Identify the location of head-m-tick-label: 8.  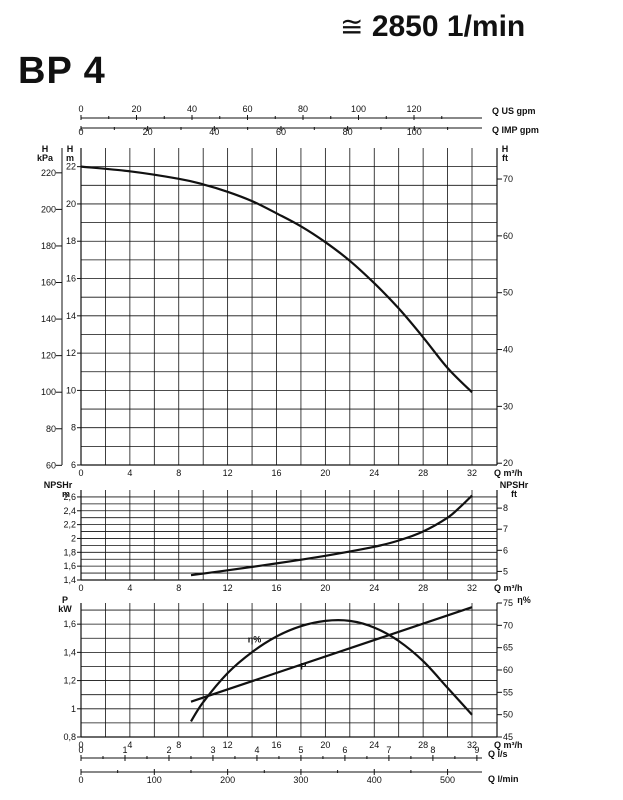
(73, 428).